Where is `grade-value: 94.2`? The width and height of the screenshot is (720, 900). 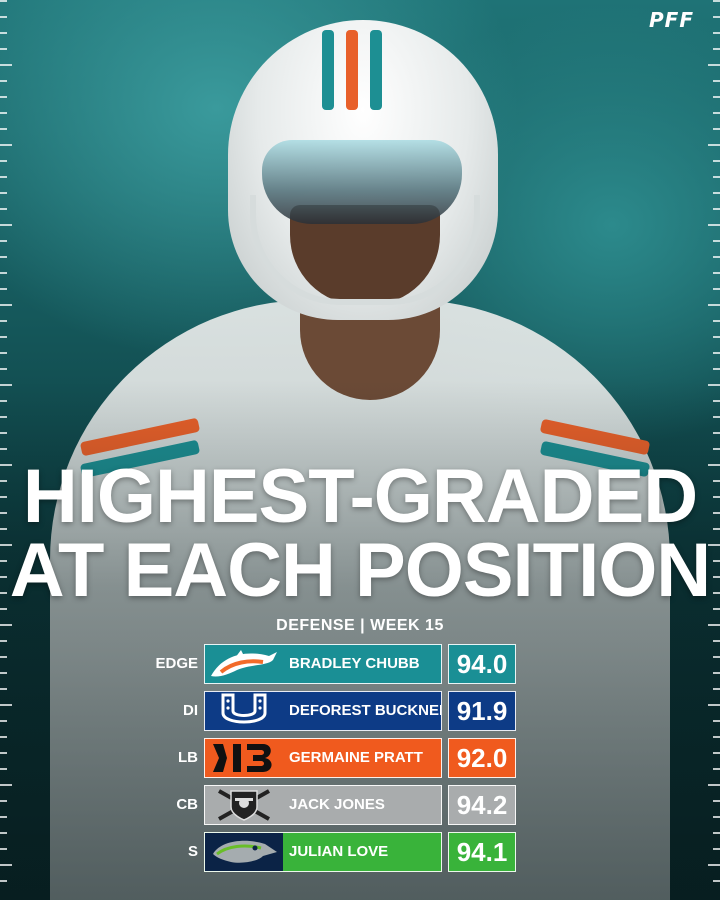
grade-value: 94.2 is located at coordinates (482, 805).